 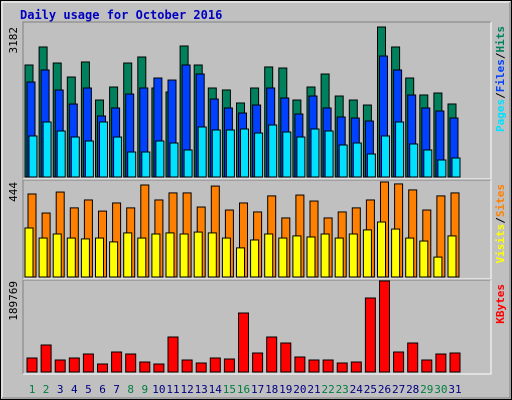 What do you see at coordinates (13, 40) in the screenshot?
I see `y-tick-label: 3182` at bounding box center [13, 40].